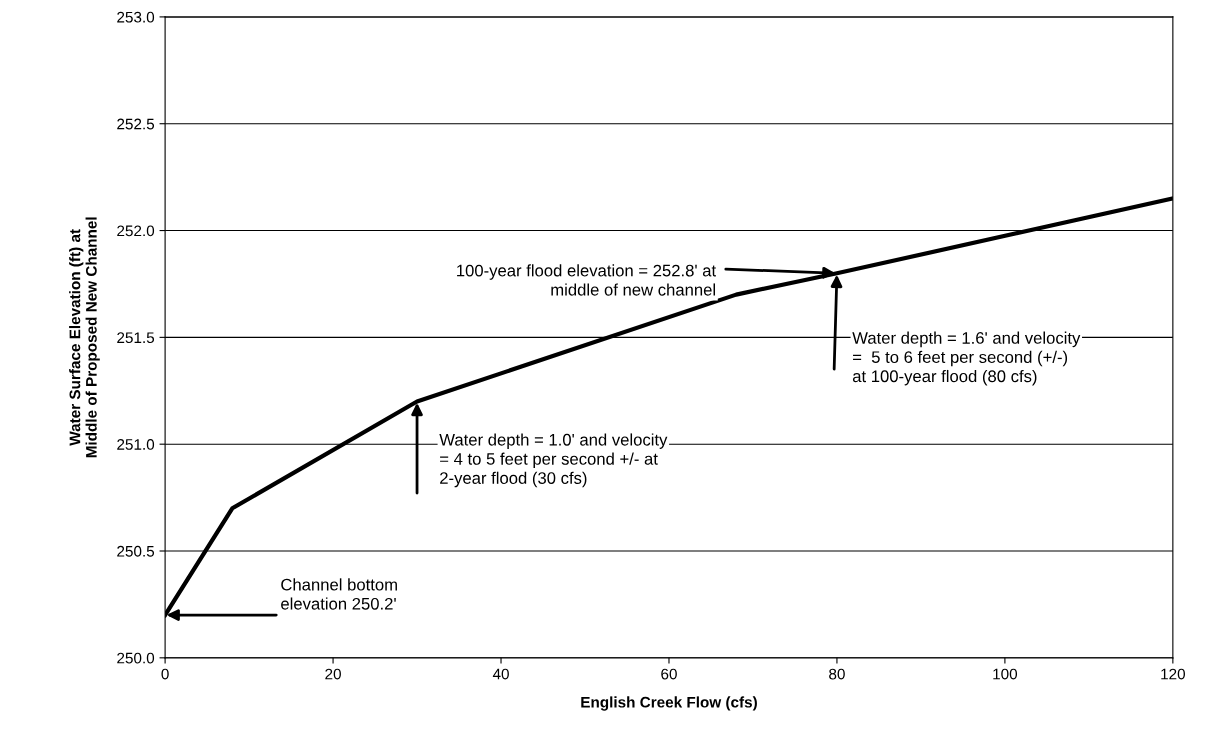 The width and height of the screenshot is (1223, 735). What do you see at coordinates (136, 658) in the screenshot?
I see `y-tick-label: 250.0` at bounding box center [136, 658].